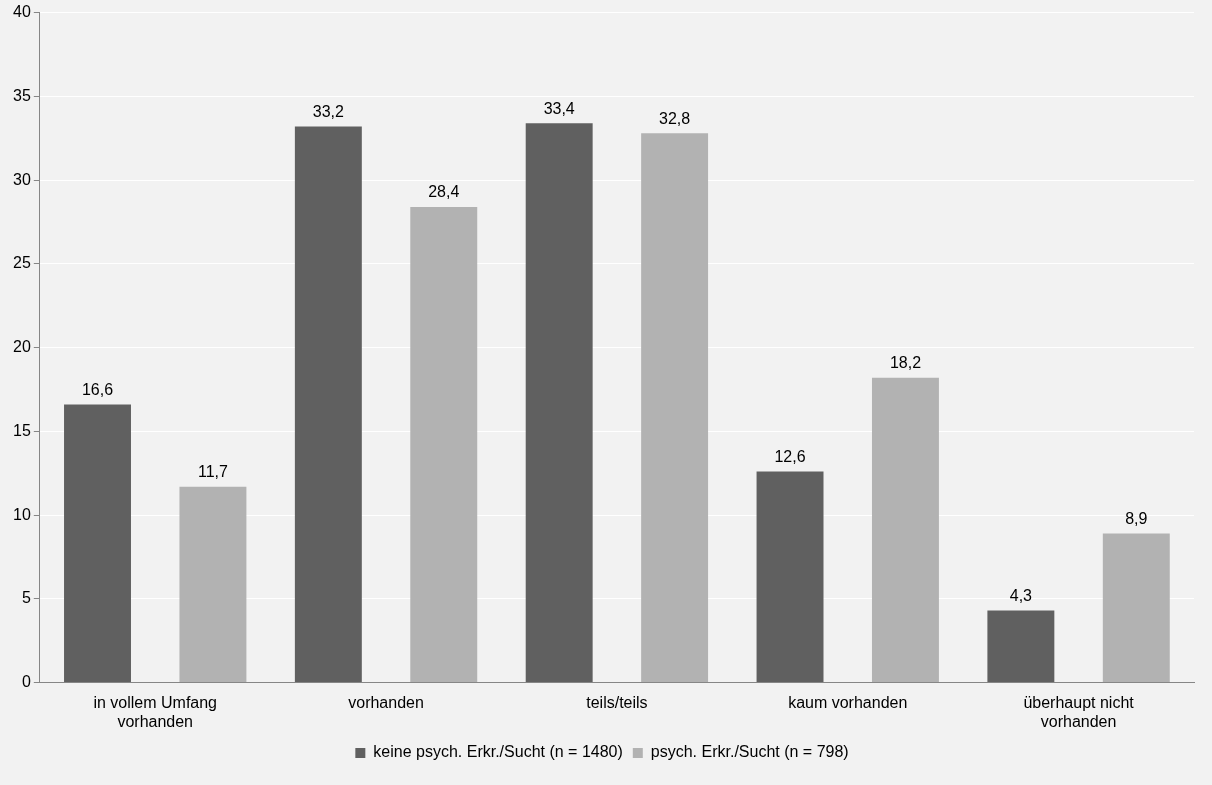 This screenshot has height=785, width=1212. I want to click on data-label: 28,4, so click(444, 192).